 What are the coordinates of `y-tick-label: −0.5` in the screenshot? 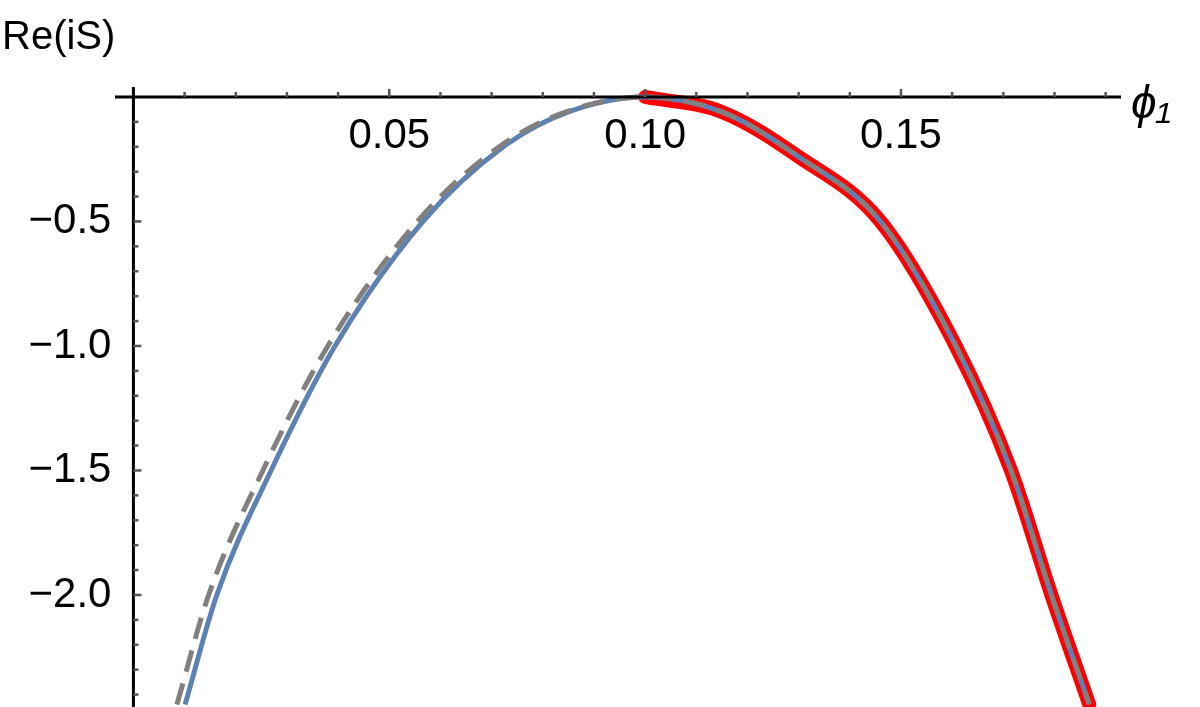 It's located at (70, 219).